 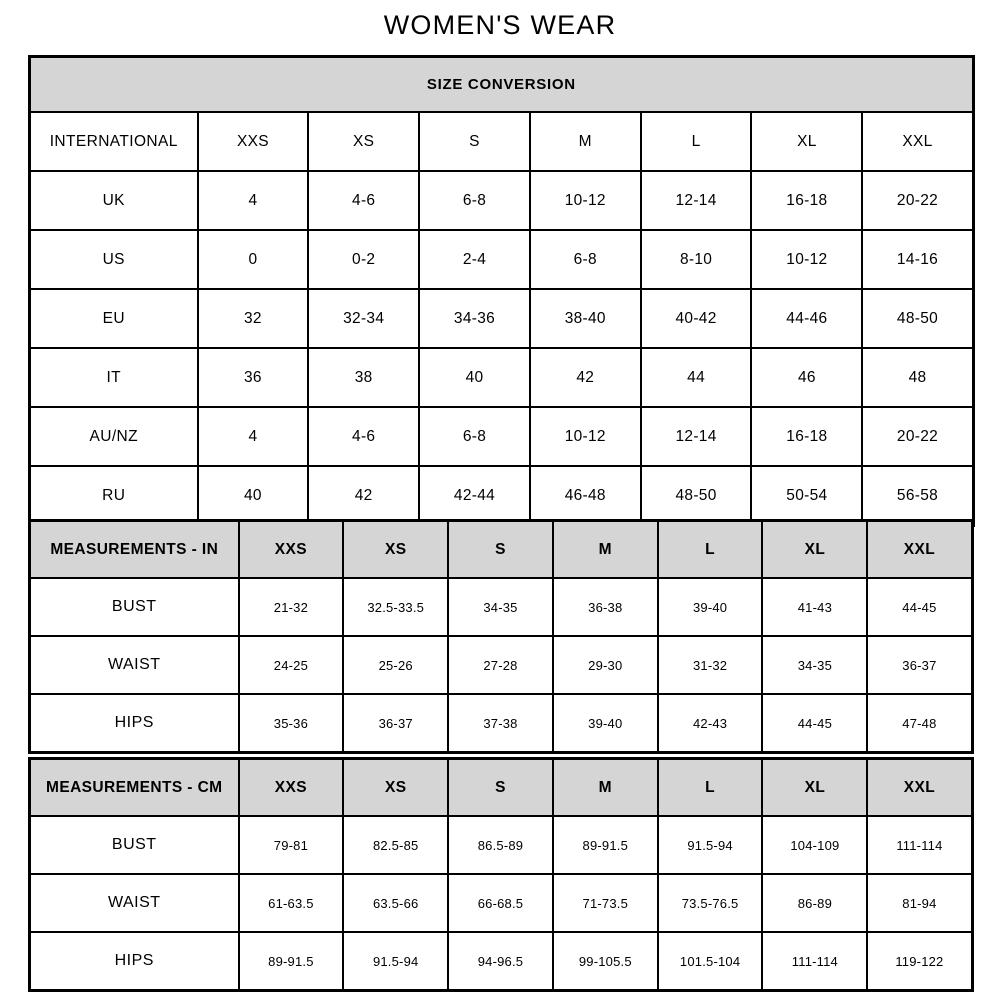 What do you see at coordinates (710, 903) in the screenshot?
I see `table-cell: 73.5-76.5` at bounding box center [710, 903].